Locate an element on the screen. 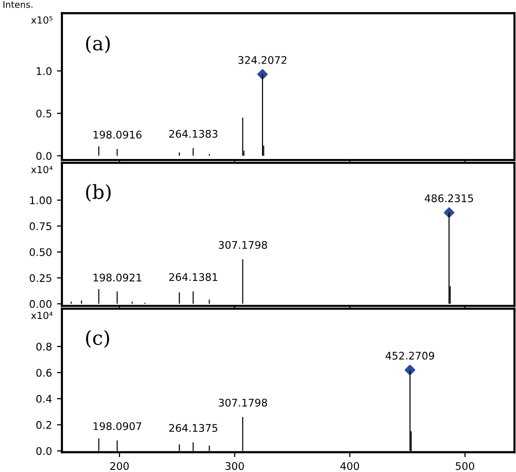  x-tick-label: 400 is located at coordinates (350, 466).